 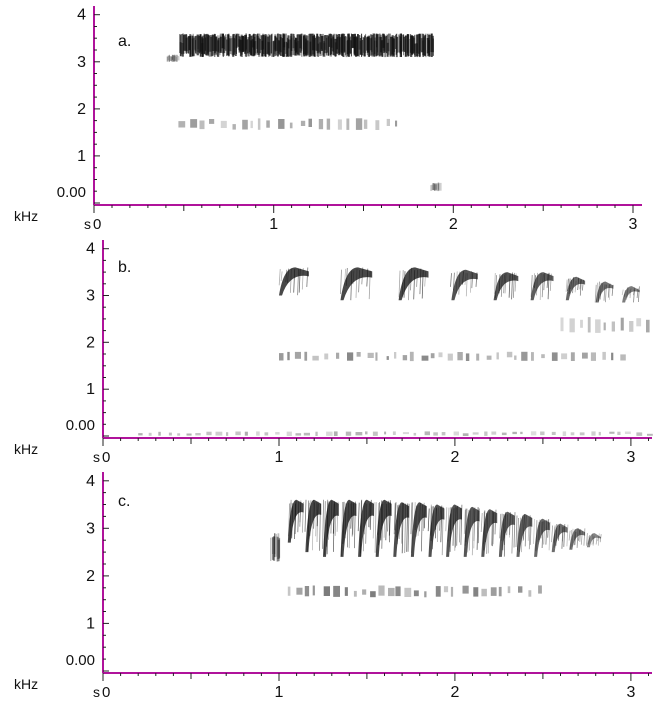 What do you see at coordinates (80, 425) in the screenshot?
I see `y-zero-label: 0.00` at bounding box center [80, 425].